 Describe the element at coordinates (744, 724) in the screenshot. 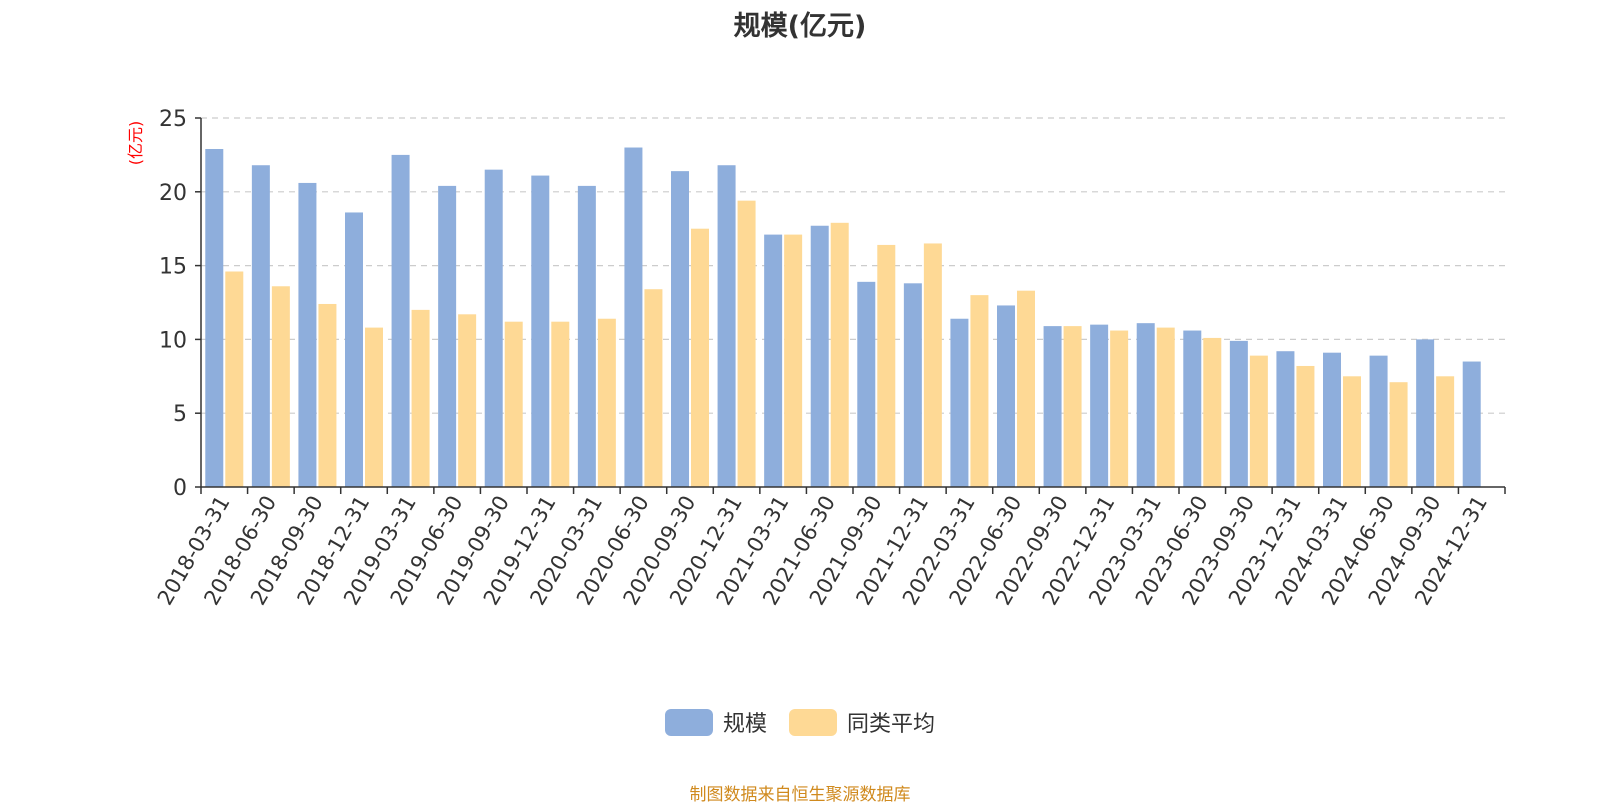

I see `legend-label-series1: 规模` at that location.